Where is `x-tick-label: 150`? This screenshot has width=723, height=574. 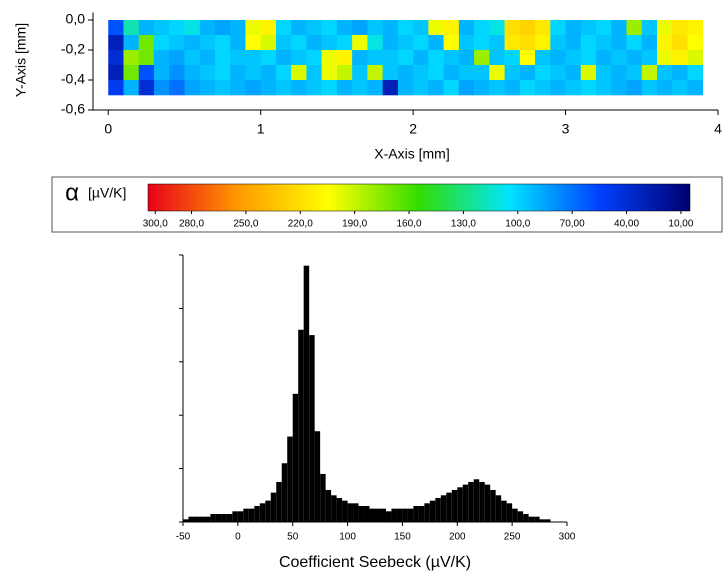 x-tick-label: 150 is located at coordinates (402, 537).